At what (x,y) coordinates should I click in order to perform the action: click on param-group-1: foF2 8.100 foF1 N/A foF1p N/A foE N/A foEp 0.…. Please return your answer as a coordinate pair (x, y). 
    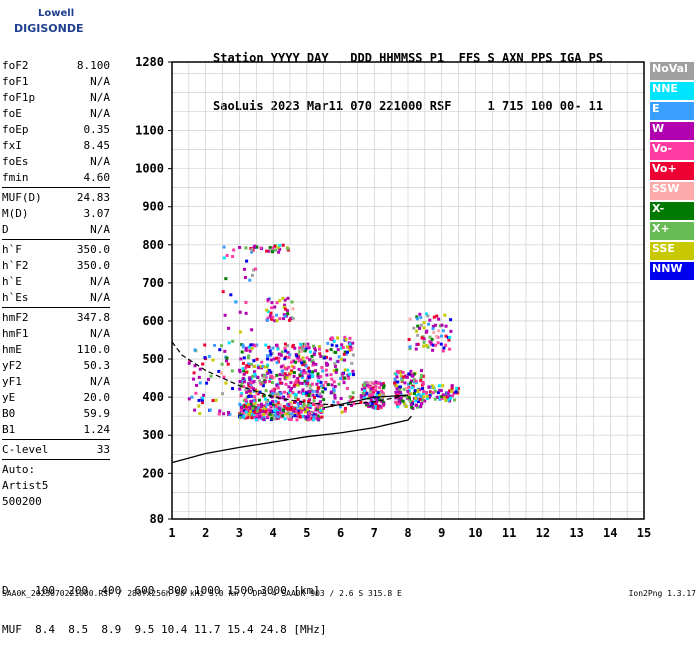
    Looking at the image, I should click on (56, 122).